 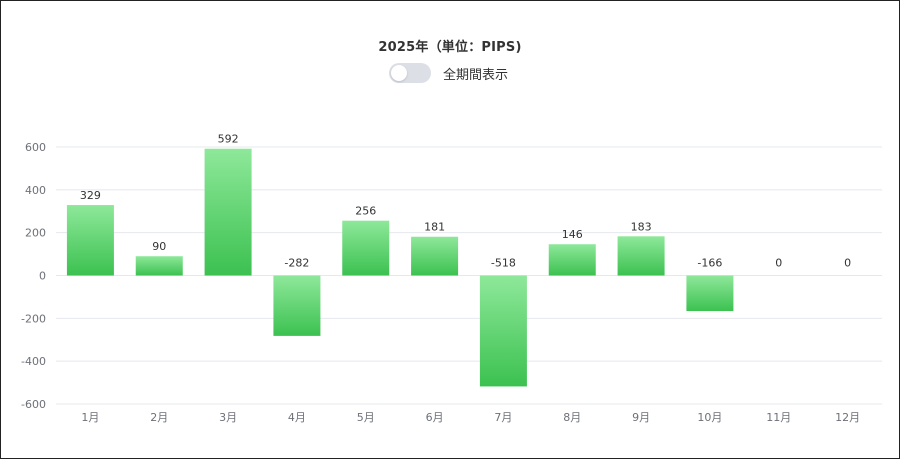 What do you see at coordinates (33, 404) in the screenshot?
I see `y-tick-label: -600` at bounding box center [33, 404].